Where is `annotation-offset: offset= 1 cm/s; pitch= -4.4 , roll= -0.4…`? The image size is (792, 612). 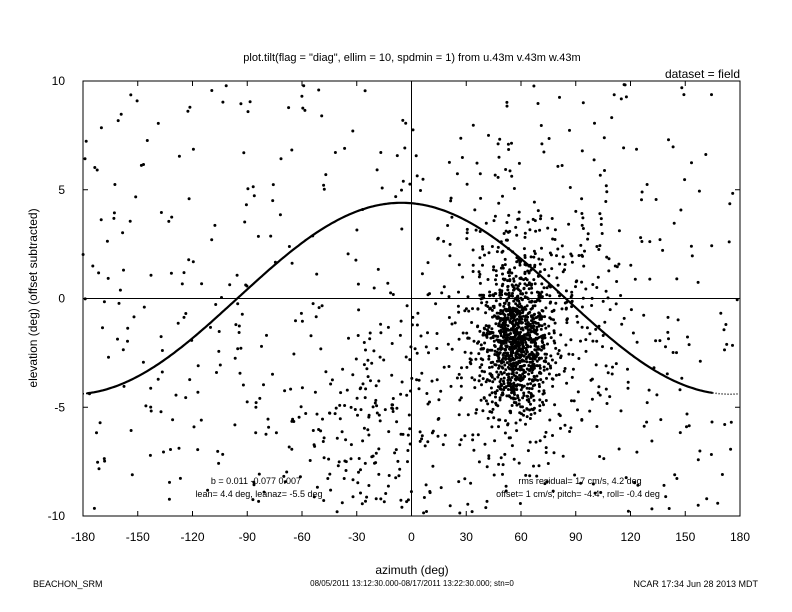
annotation-offset: offset= 1 cm/s; pitch= -4.4 , roll= -0.4… is located at coordinates (578, 494).